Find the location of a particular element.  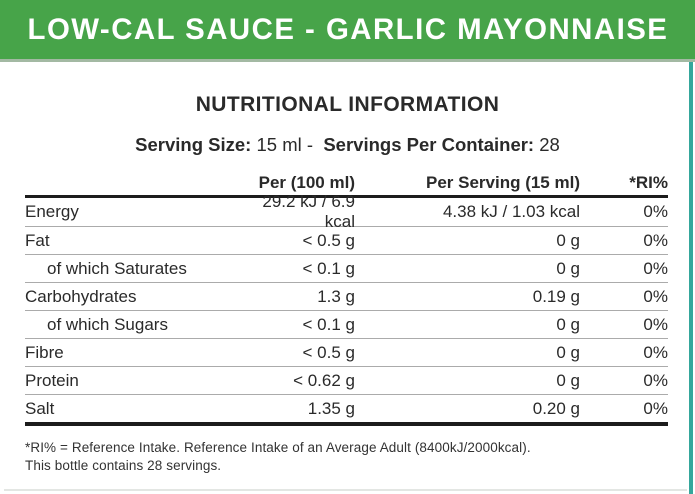

column-header-per-100ml: Per (100 ml) is located at coordinates (306, 182).